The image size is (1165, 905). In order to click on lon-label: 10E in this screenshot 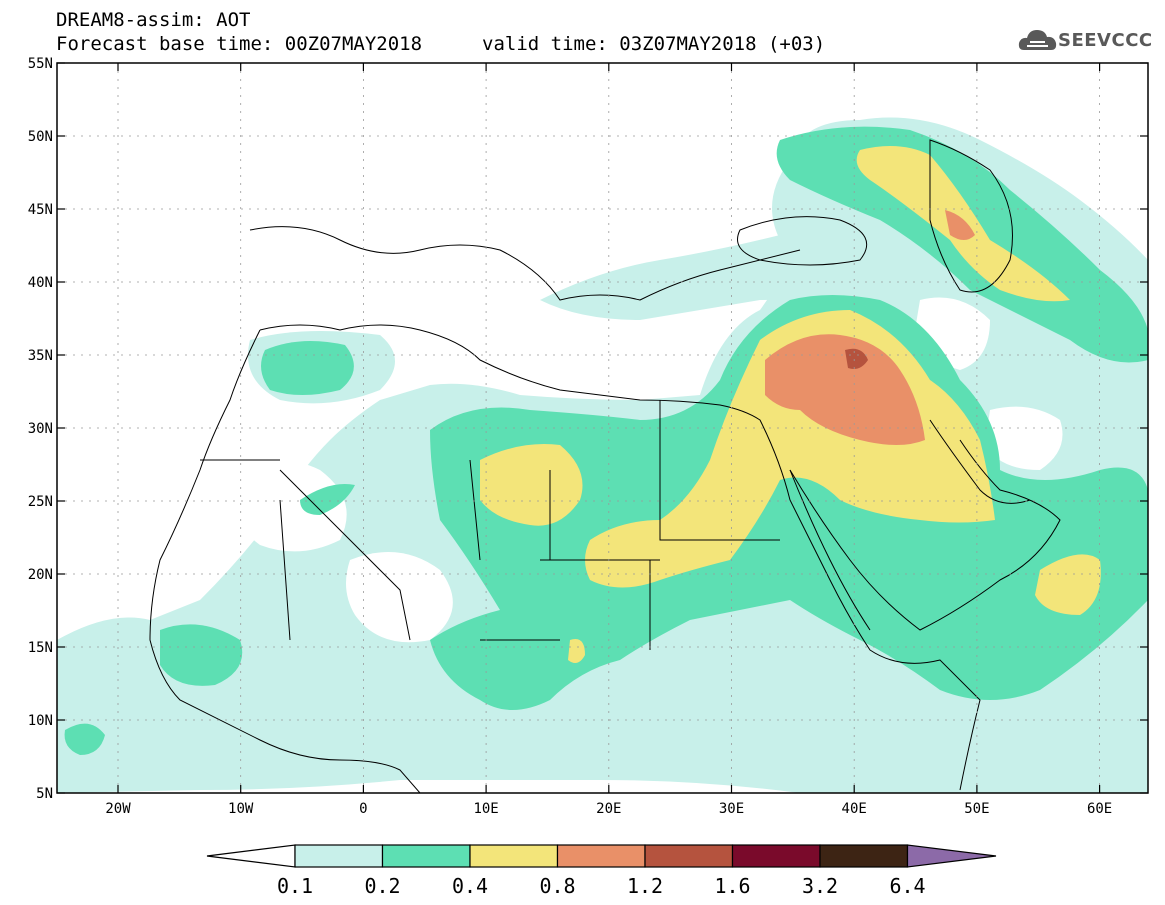, I will do `click(485, 809)`.